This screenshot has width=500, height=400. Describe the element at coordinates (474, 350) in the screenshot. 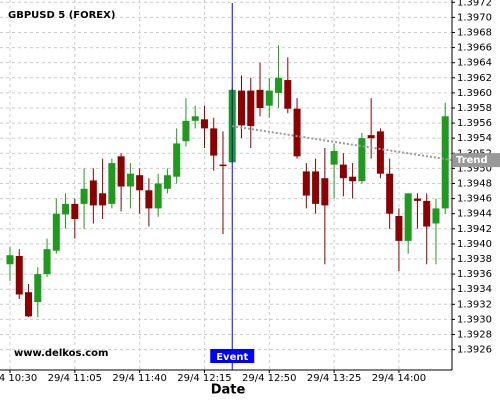

I see `y-tick-label: 1.3926` at that location.